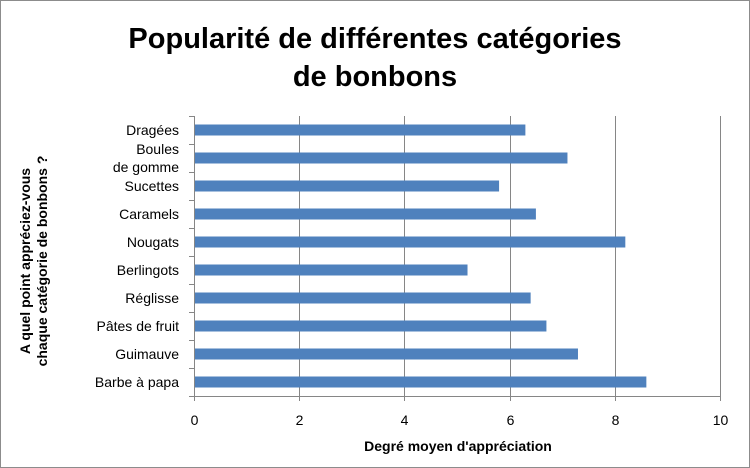 The image size is (750, 468). Describe the element at coordinates (511, 420) in the screenshot. I see `x-tick-label: 6` at that location.